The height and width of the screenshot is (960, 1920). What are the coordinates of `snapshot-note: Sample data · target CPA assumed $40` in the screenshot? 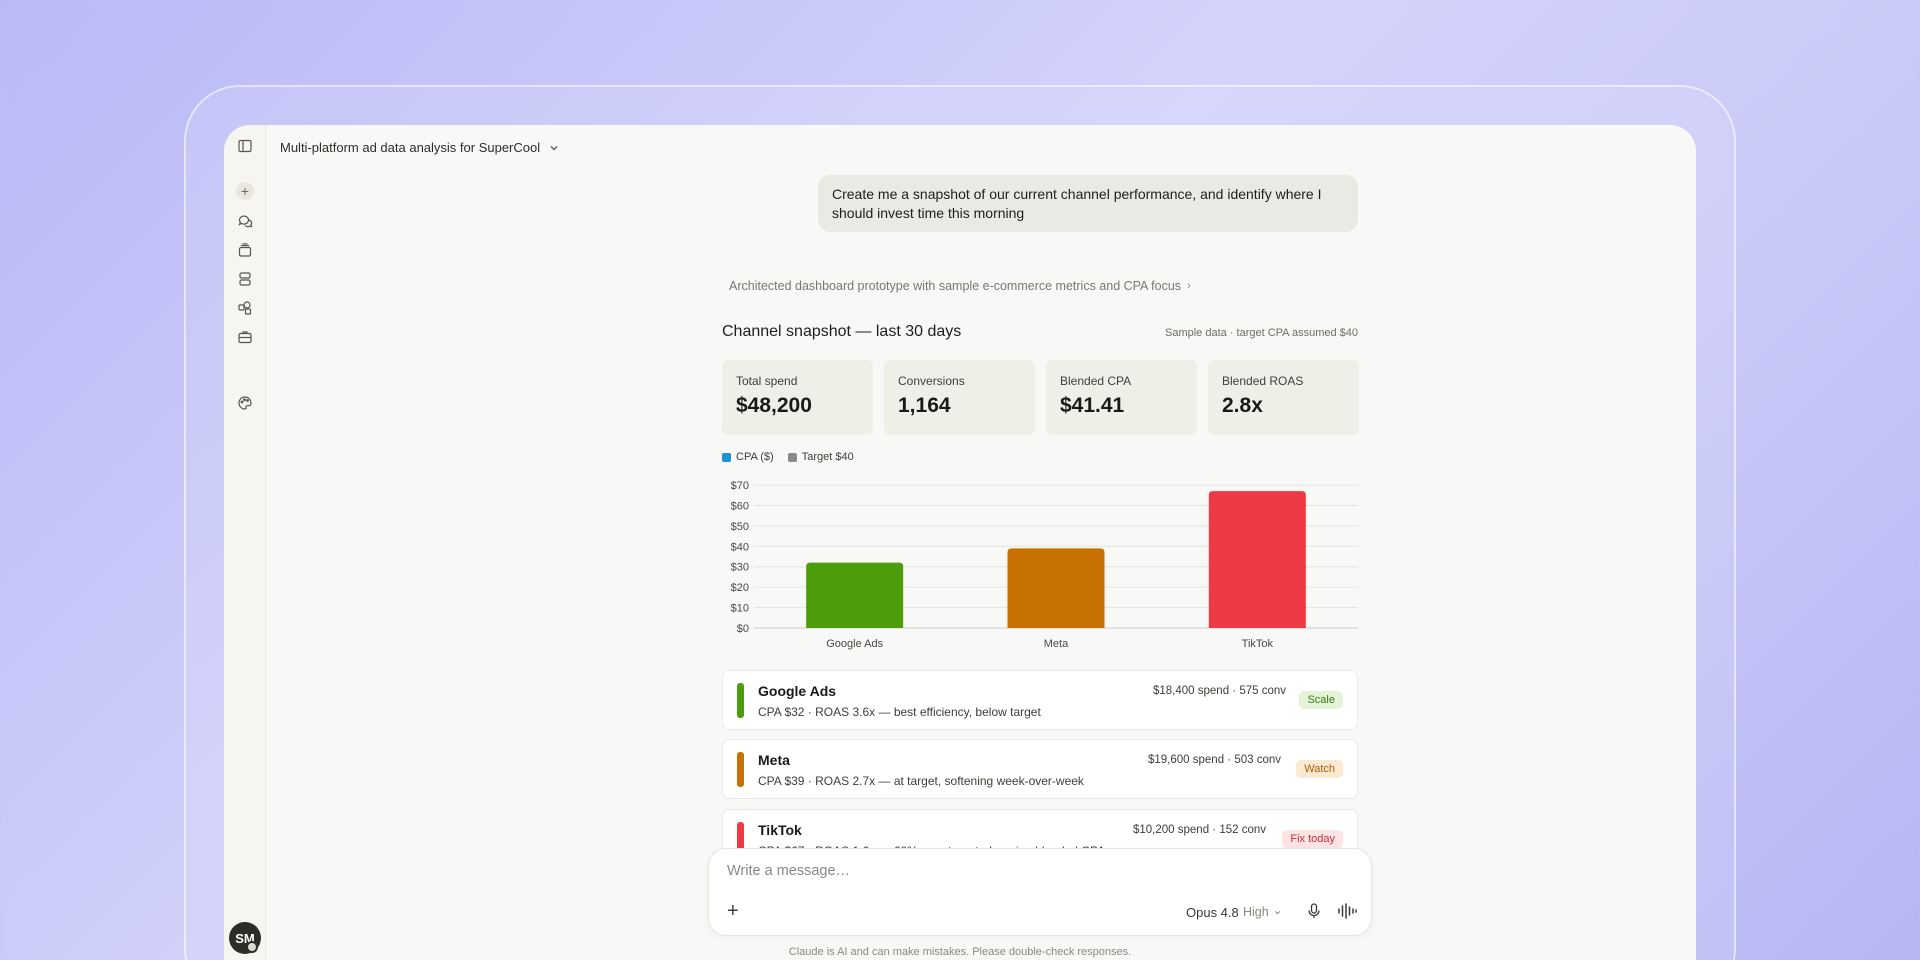 It's located at (1261, 333).